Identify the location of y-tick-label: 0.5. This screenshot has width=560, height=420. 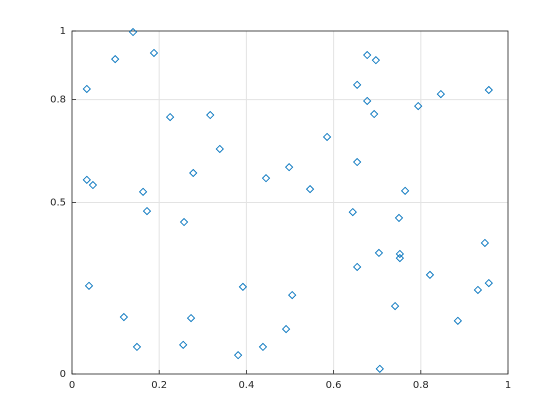
(58, 203).